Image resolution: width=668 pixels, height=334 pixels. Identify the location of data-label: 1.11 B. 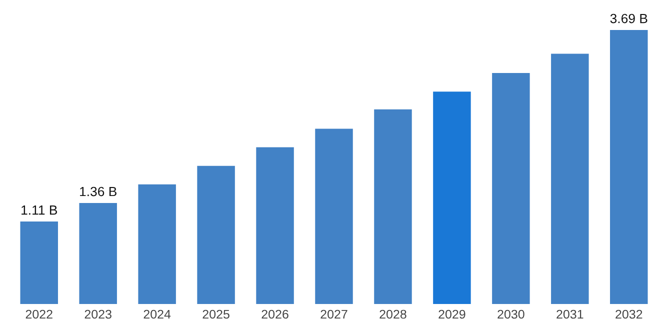
(40, 210).